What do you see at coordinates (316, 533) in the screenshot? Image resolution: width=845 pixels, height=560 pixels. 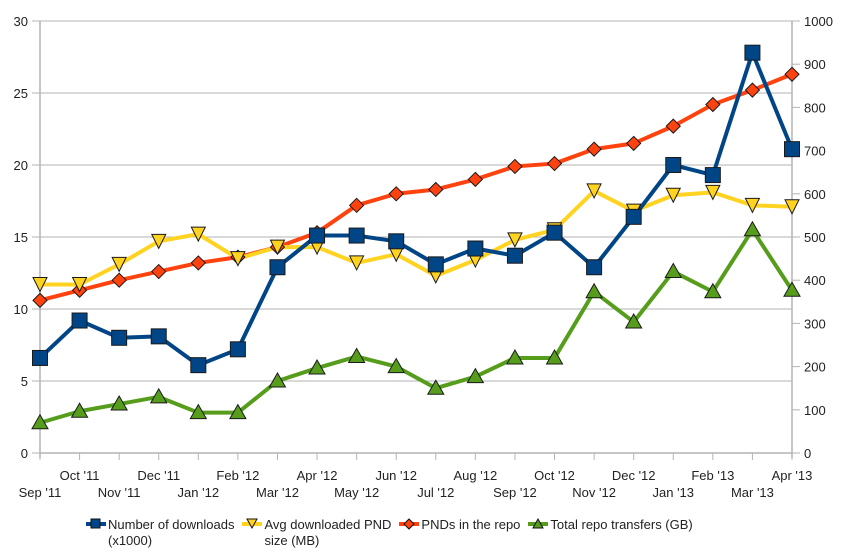 I see `legend-item-avg-size: Avg downloaded PND size (MB)` at bounding box center [316, 533].